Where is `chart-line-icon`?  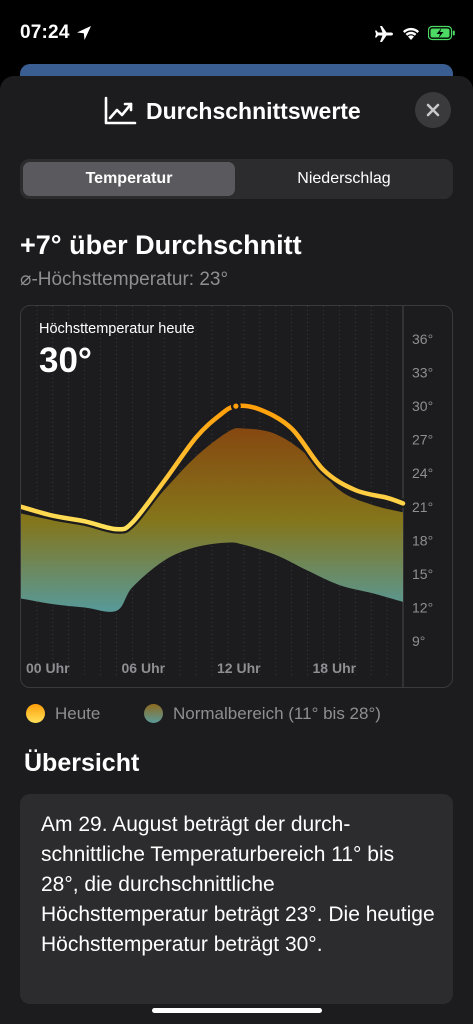
chart-line-icon is located at coordinates (120, 110).